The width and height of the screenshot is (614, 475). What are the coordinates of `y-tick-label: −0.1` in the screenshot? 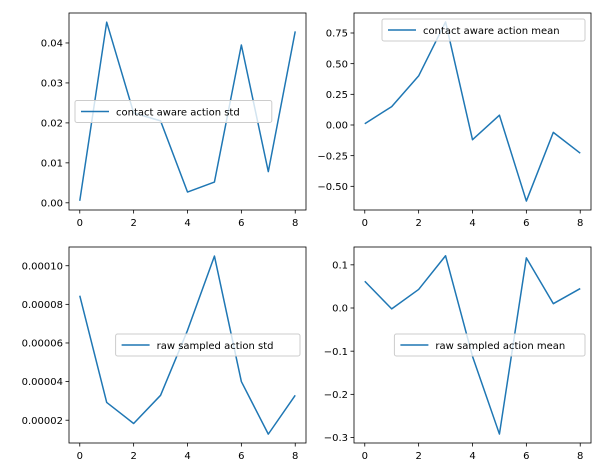 It's located at (336, 352).